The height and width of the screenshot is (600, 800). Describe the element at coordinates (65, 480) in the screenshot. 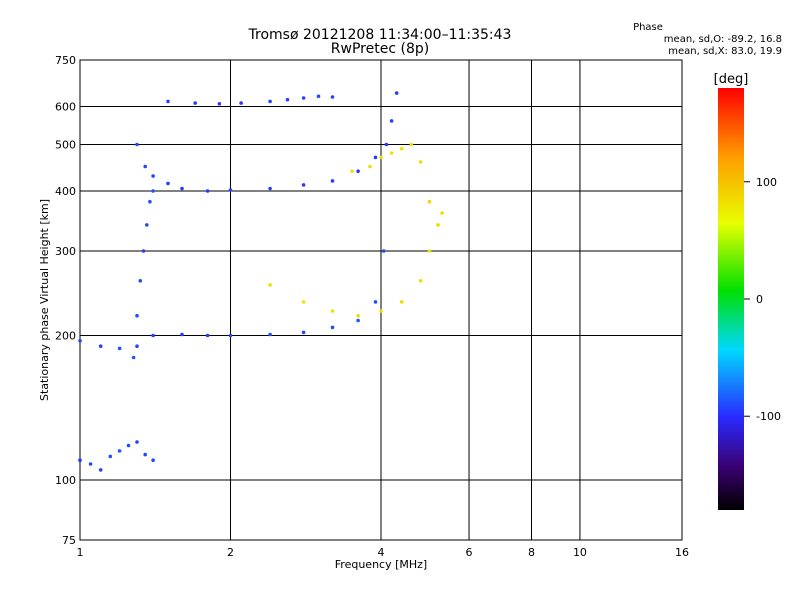

I see `y-tick-label: 100` at that location.